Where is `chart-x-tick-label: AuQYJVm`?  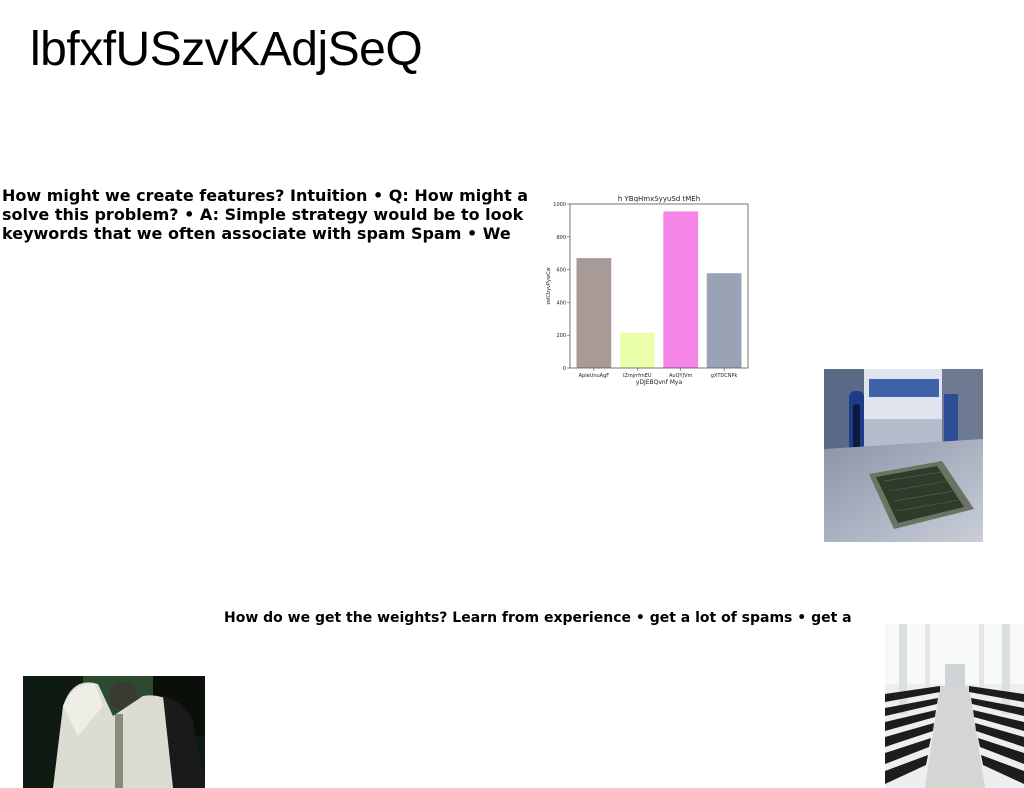
chart-x-tick-label: AuQYJVm is located at coordinates (680, 376).